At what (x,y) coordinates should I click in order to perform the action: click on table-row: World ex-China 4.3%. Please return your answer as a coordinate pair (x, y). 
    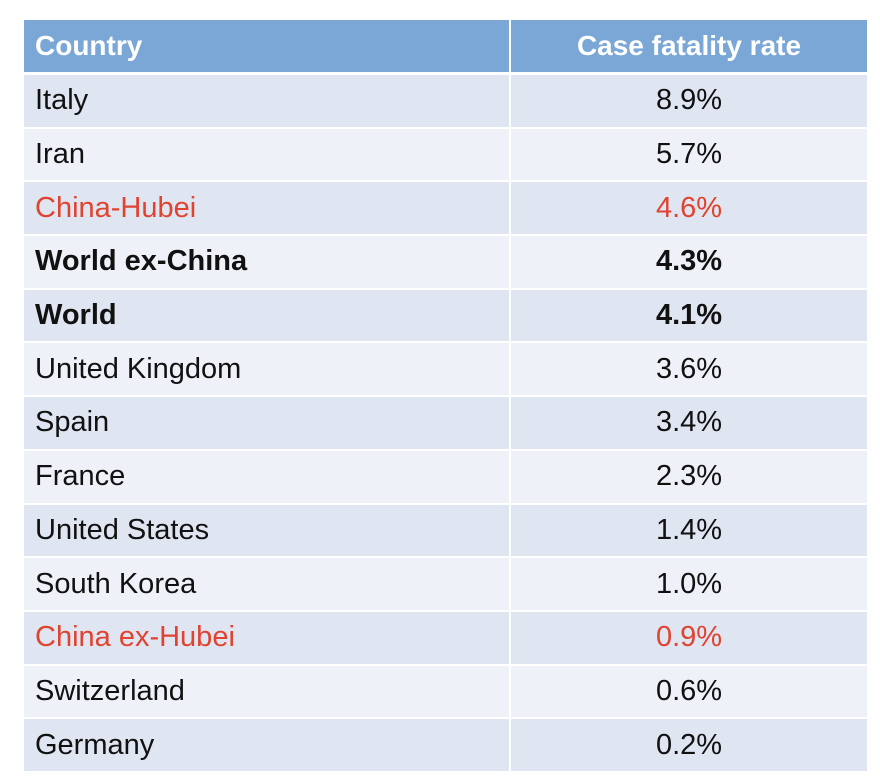
    Looking at the image, I should click on (445, 262).